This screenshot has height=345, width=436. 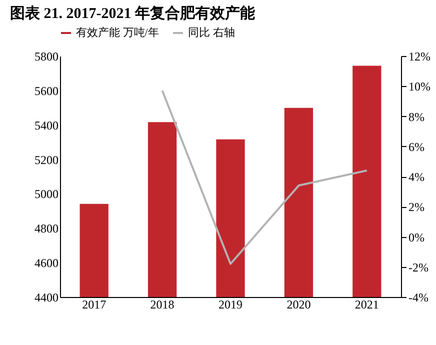 What do you see at coordinates (46, 159) in the screenshot?
I see `y-tick-label: 5200` at bounding box center [46, 159].